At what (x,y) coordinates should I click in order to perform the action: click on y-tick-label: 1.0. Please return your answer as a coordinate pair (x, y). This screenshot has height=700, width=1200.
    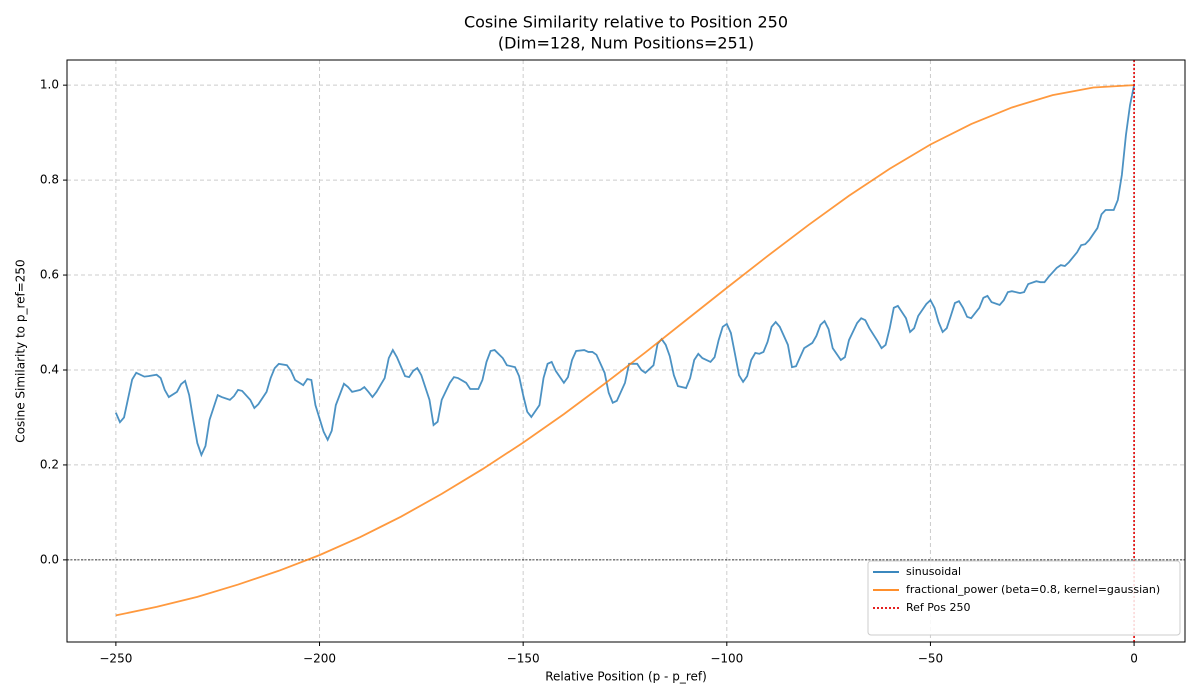
    Looking at the image, I should click on (49, 85).